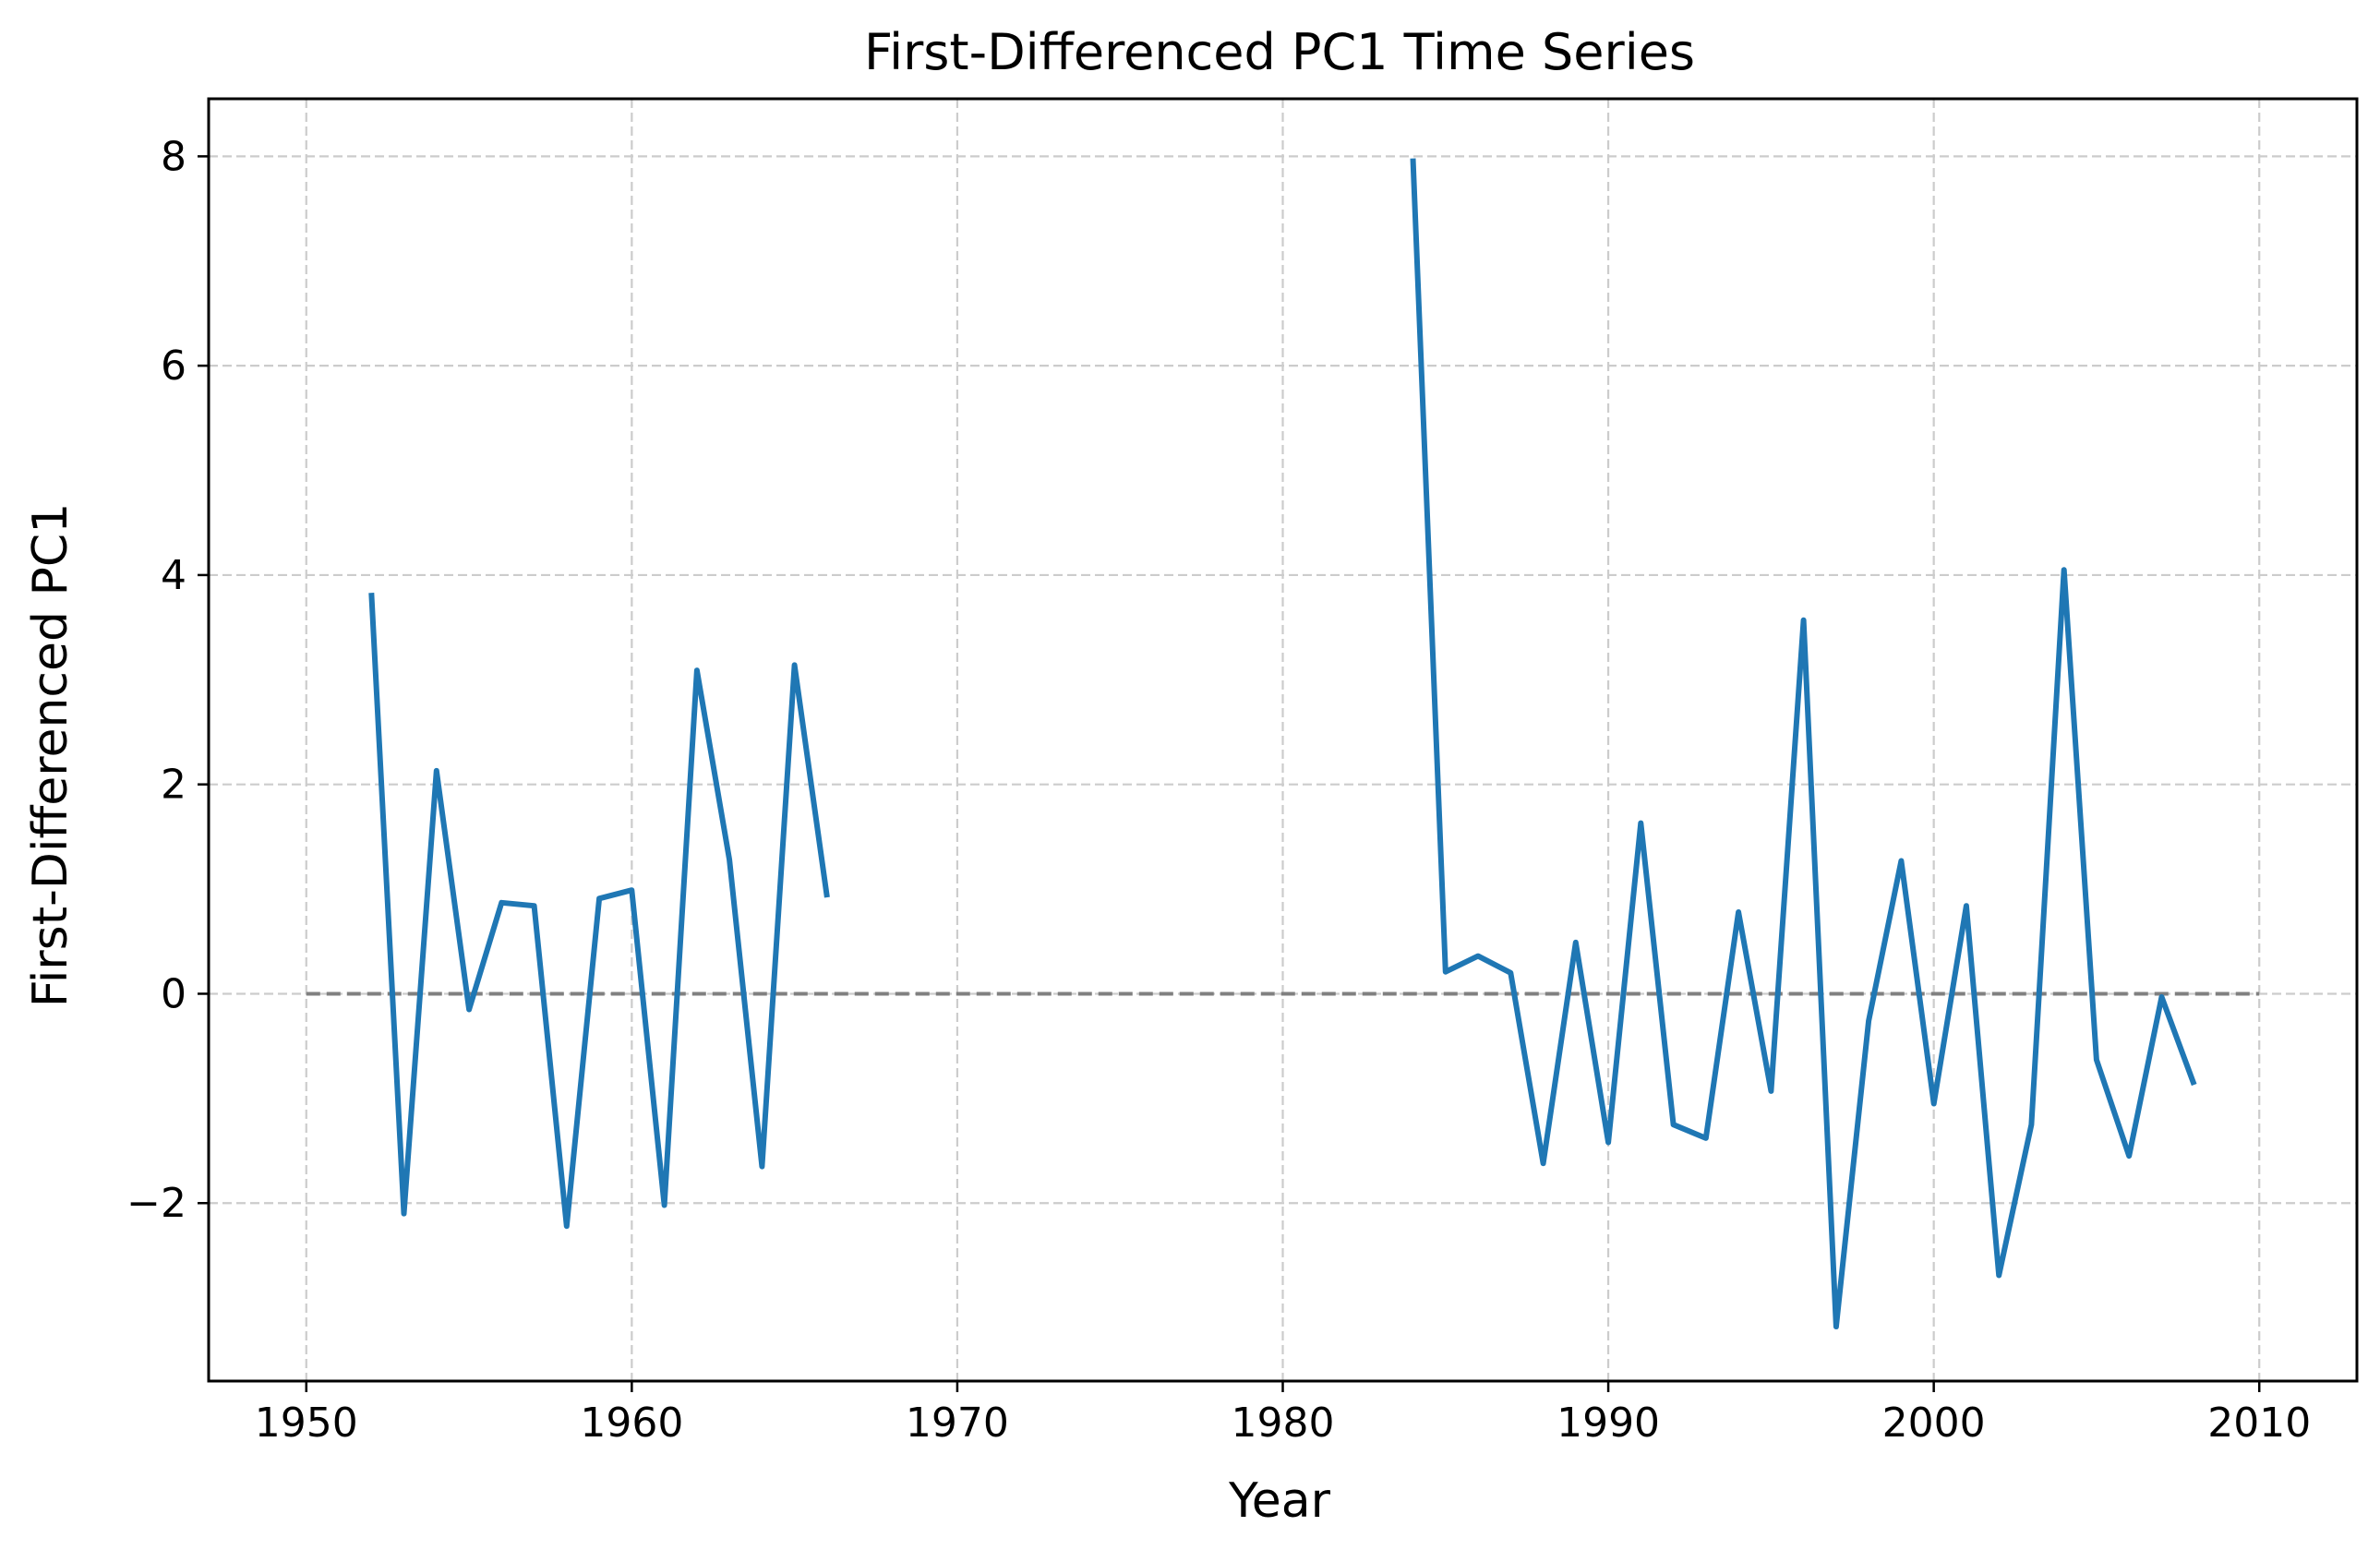  I want to click on x-tick-label: 1970, so click(957, 1423).